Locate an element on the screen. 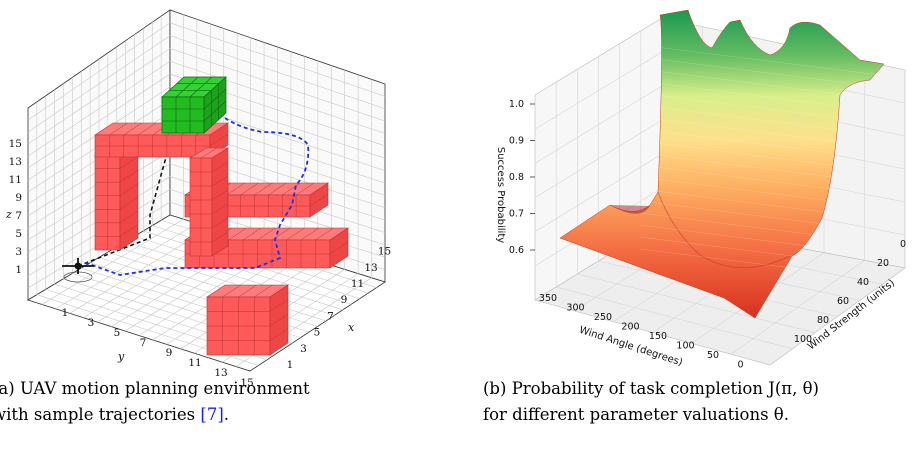 Image resolution: width=920 pixels, height=451 pixels. y-tick-label: 9 is located at coordinates (169, 353).